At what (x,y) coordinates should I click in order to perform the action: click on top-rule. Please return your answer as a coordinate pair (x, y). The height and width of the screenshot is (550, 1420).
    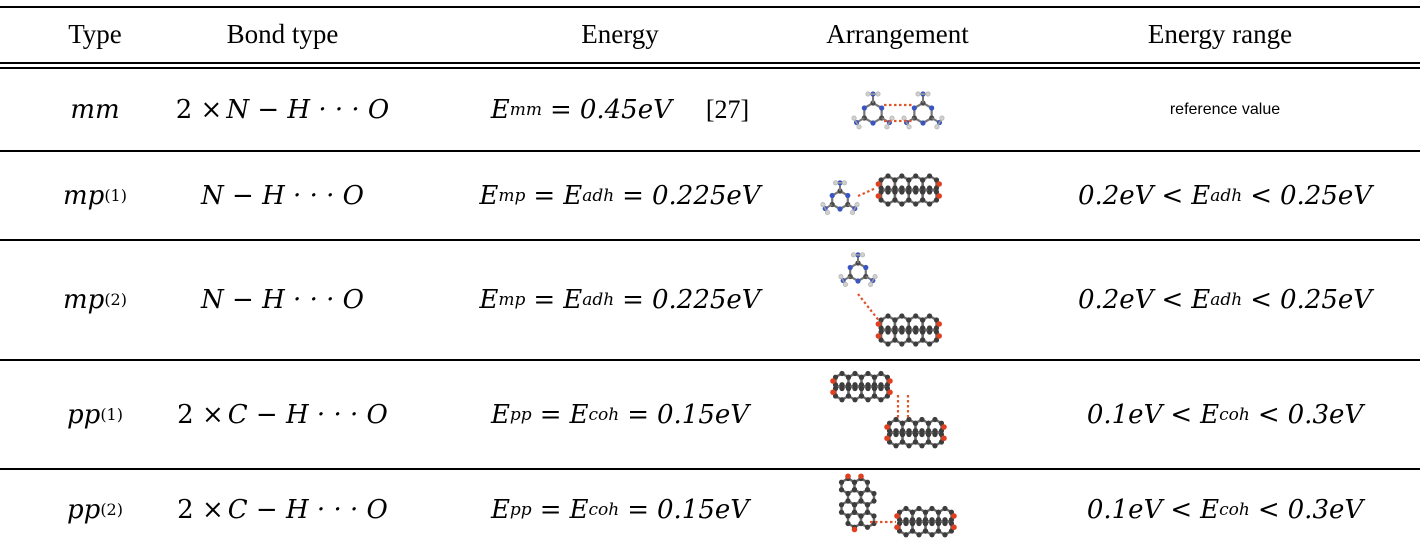
    Looking at the image, I should click on (710, 7).